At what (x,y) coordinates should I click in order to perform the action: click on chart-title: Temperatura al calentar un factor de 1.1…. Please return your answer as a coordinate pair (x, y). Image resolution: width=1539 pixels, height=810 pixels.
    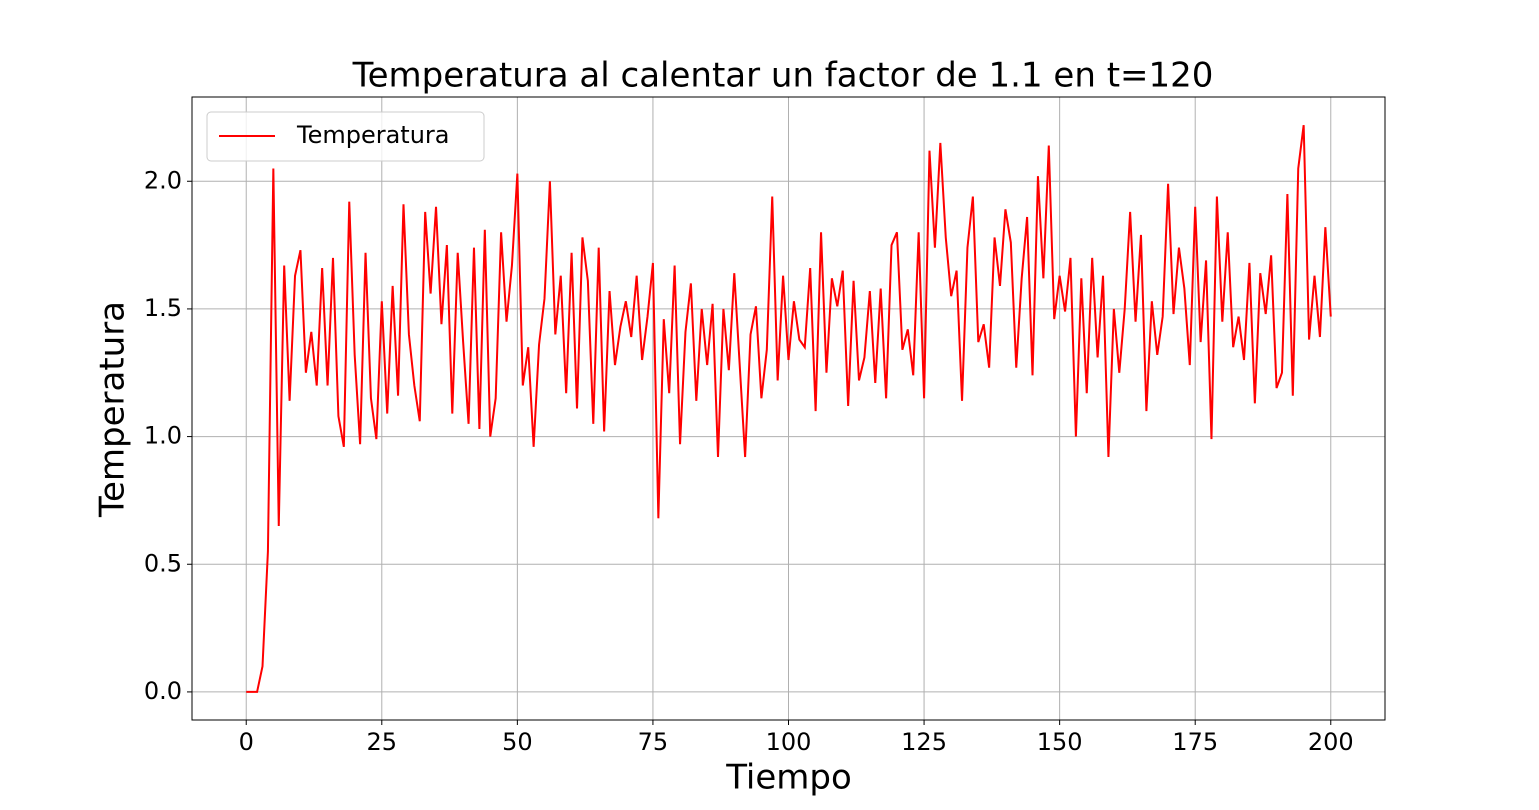
    Looking at the image, I should click on (783, 76).